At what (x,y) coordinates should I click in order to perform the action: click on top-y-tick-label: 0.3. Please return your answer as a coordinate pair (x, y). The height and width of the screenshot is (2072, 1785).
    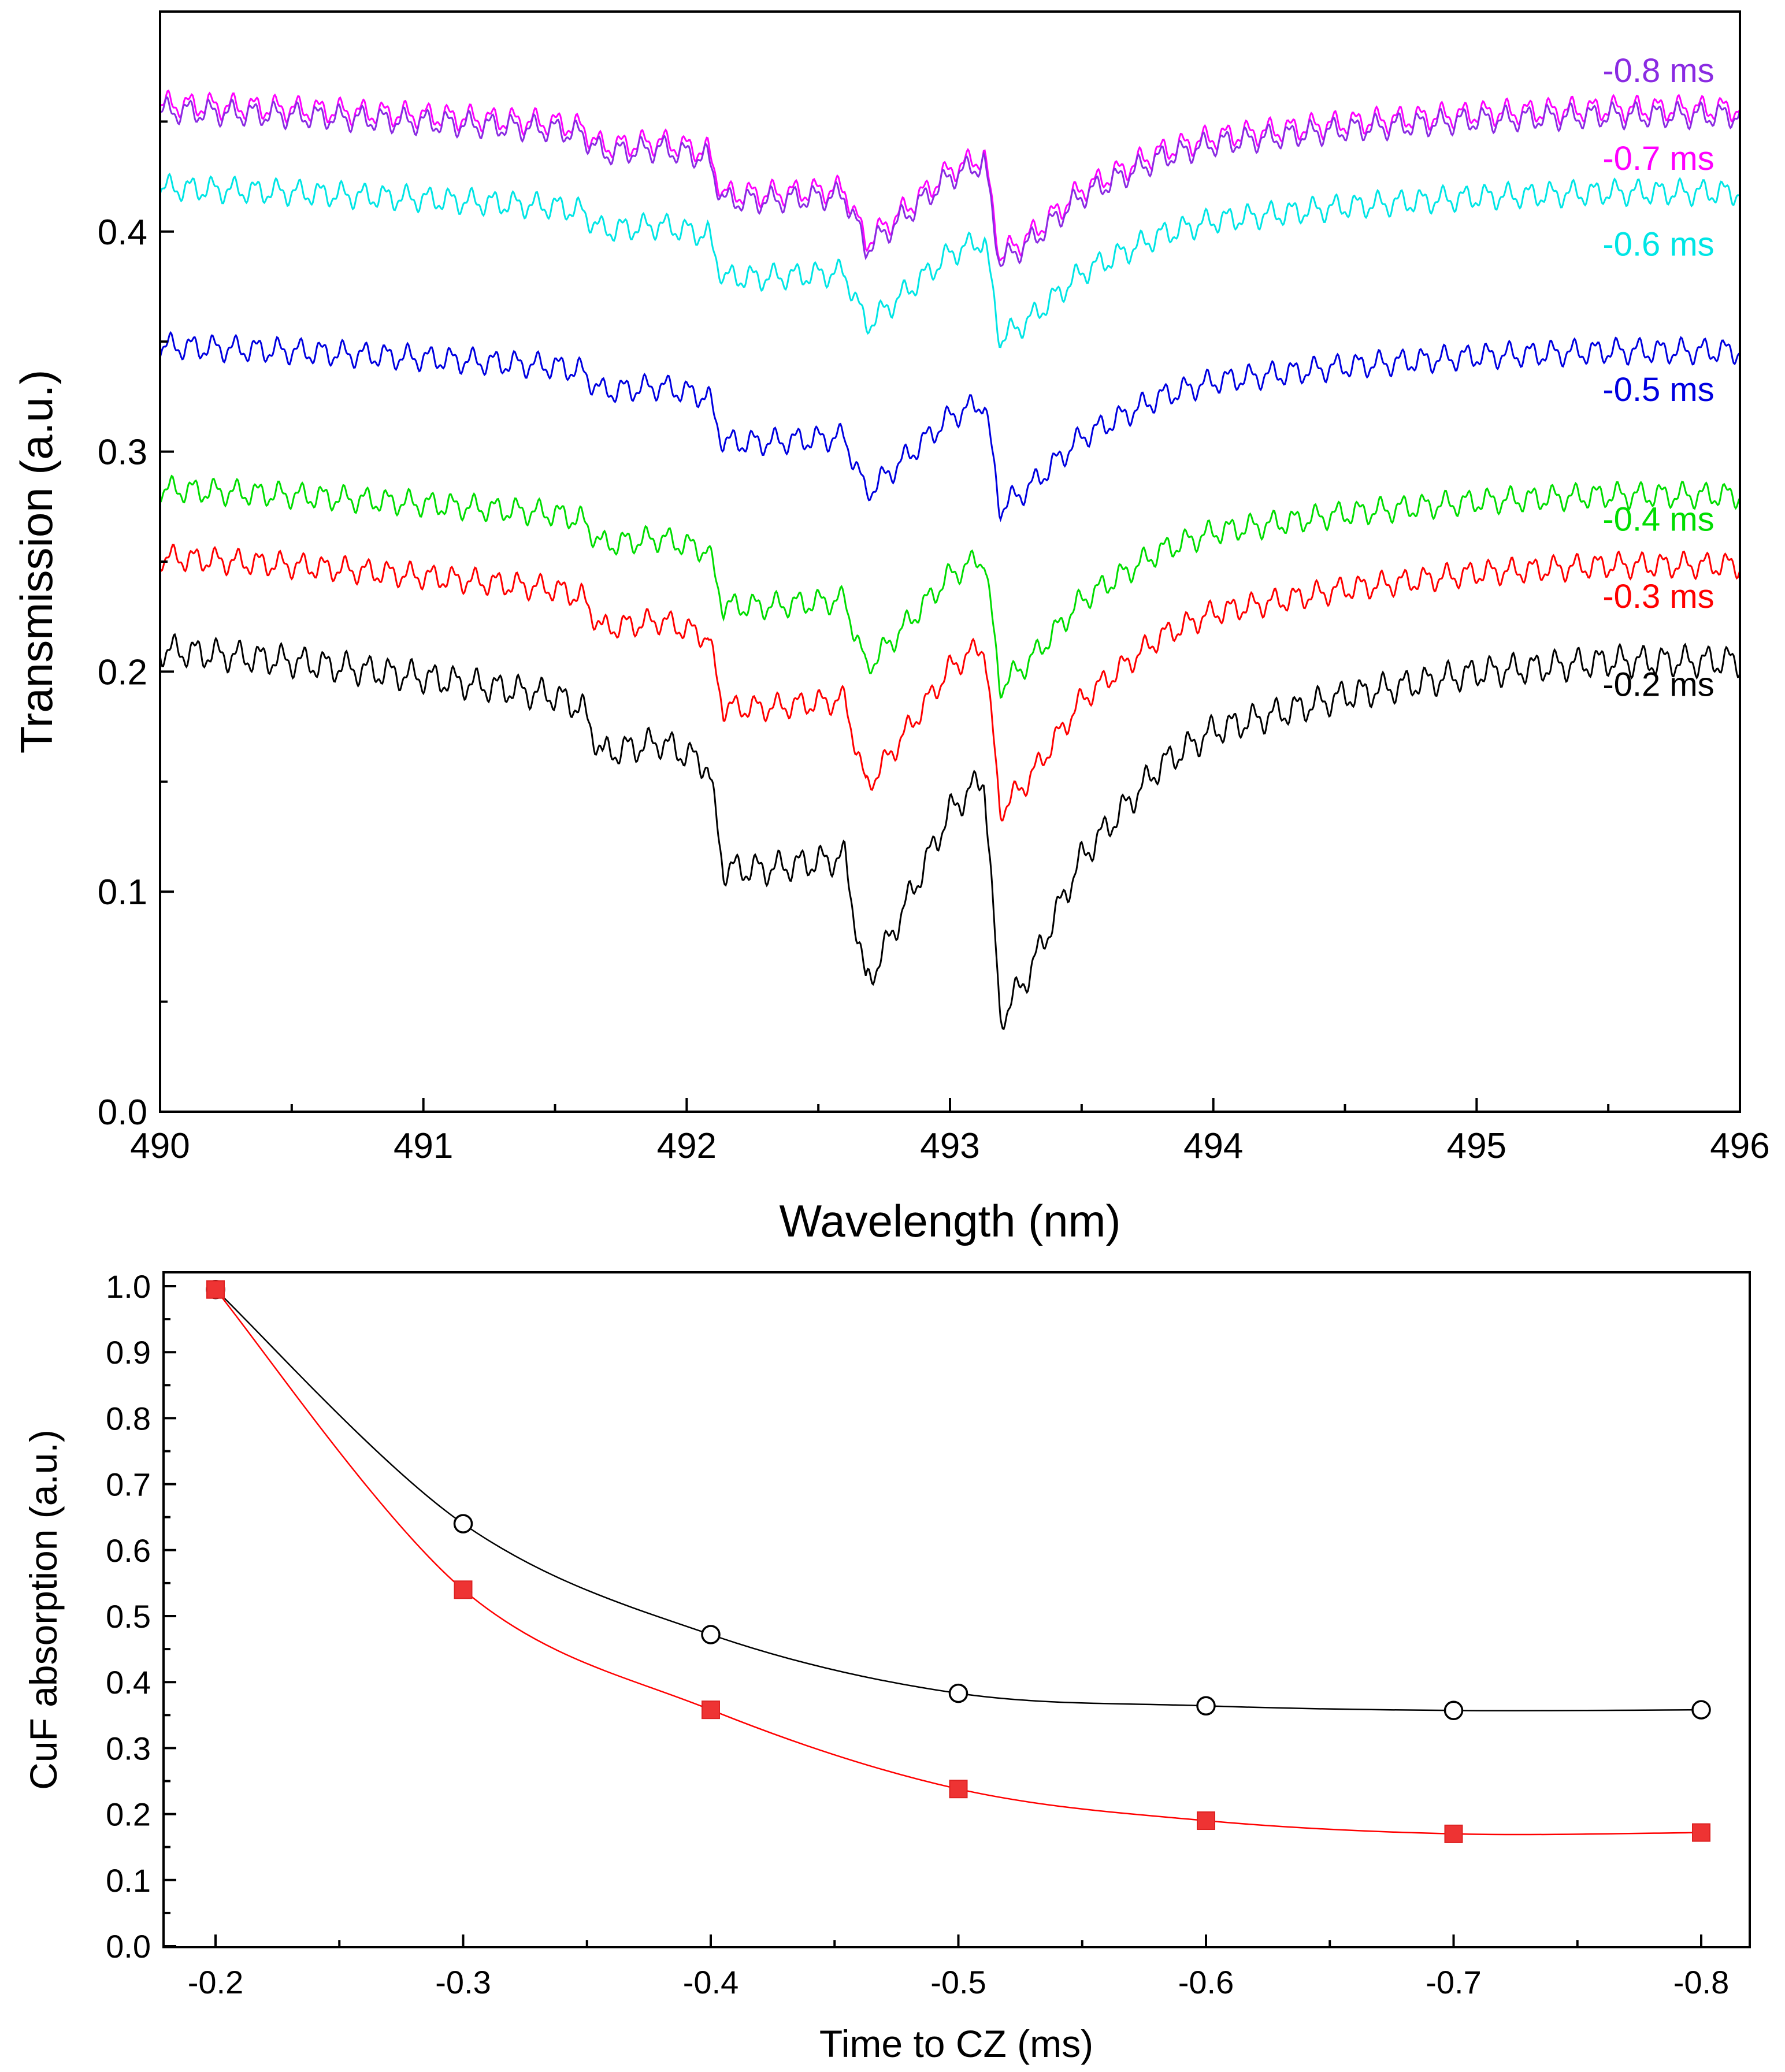
    Looking at the image, I should click on (123, 453).